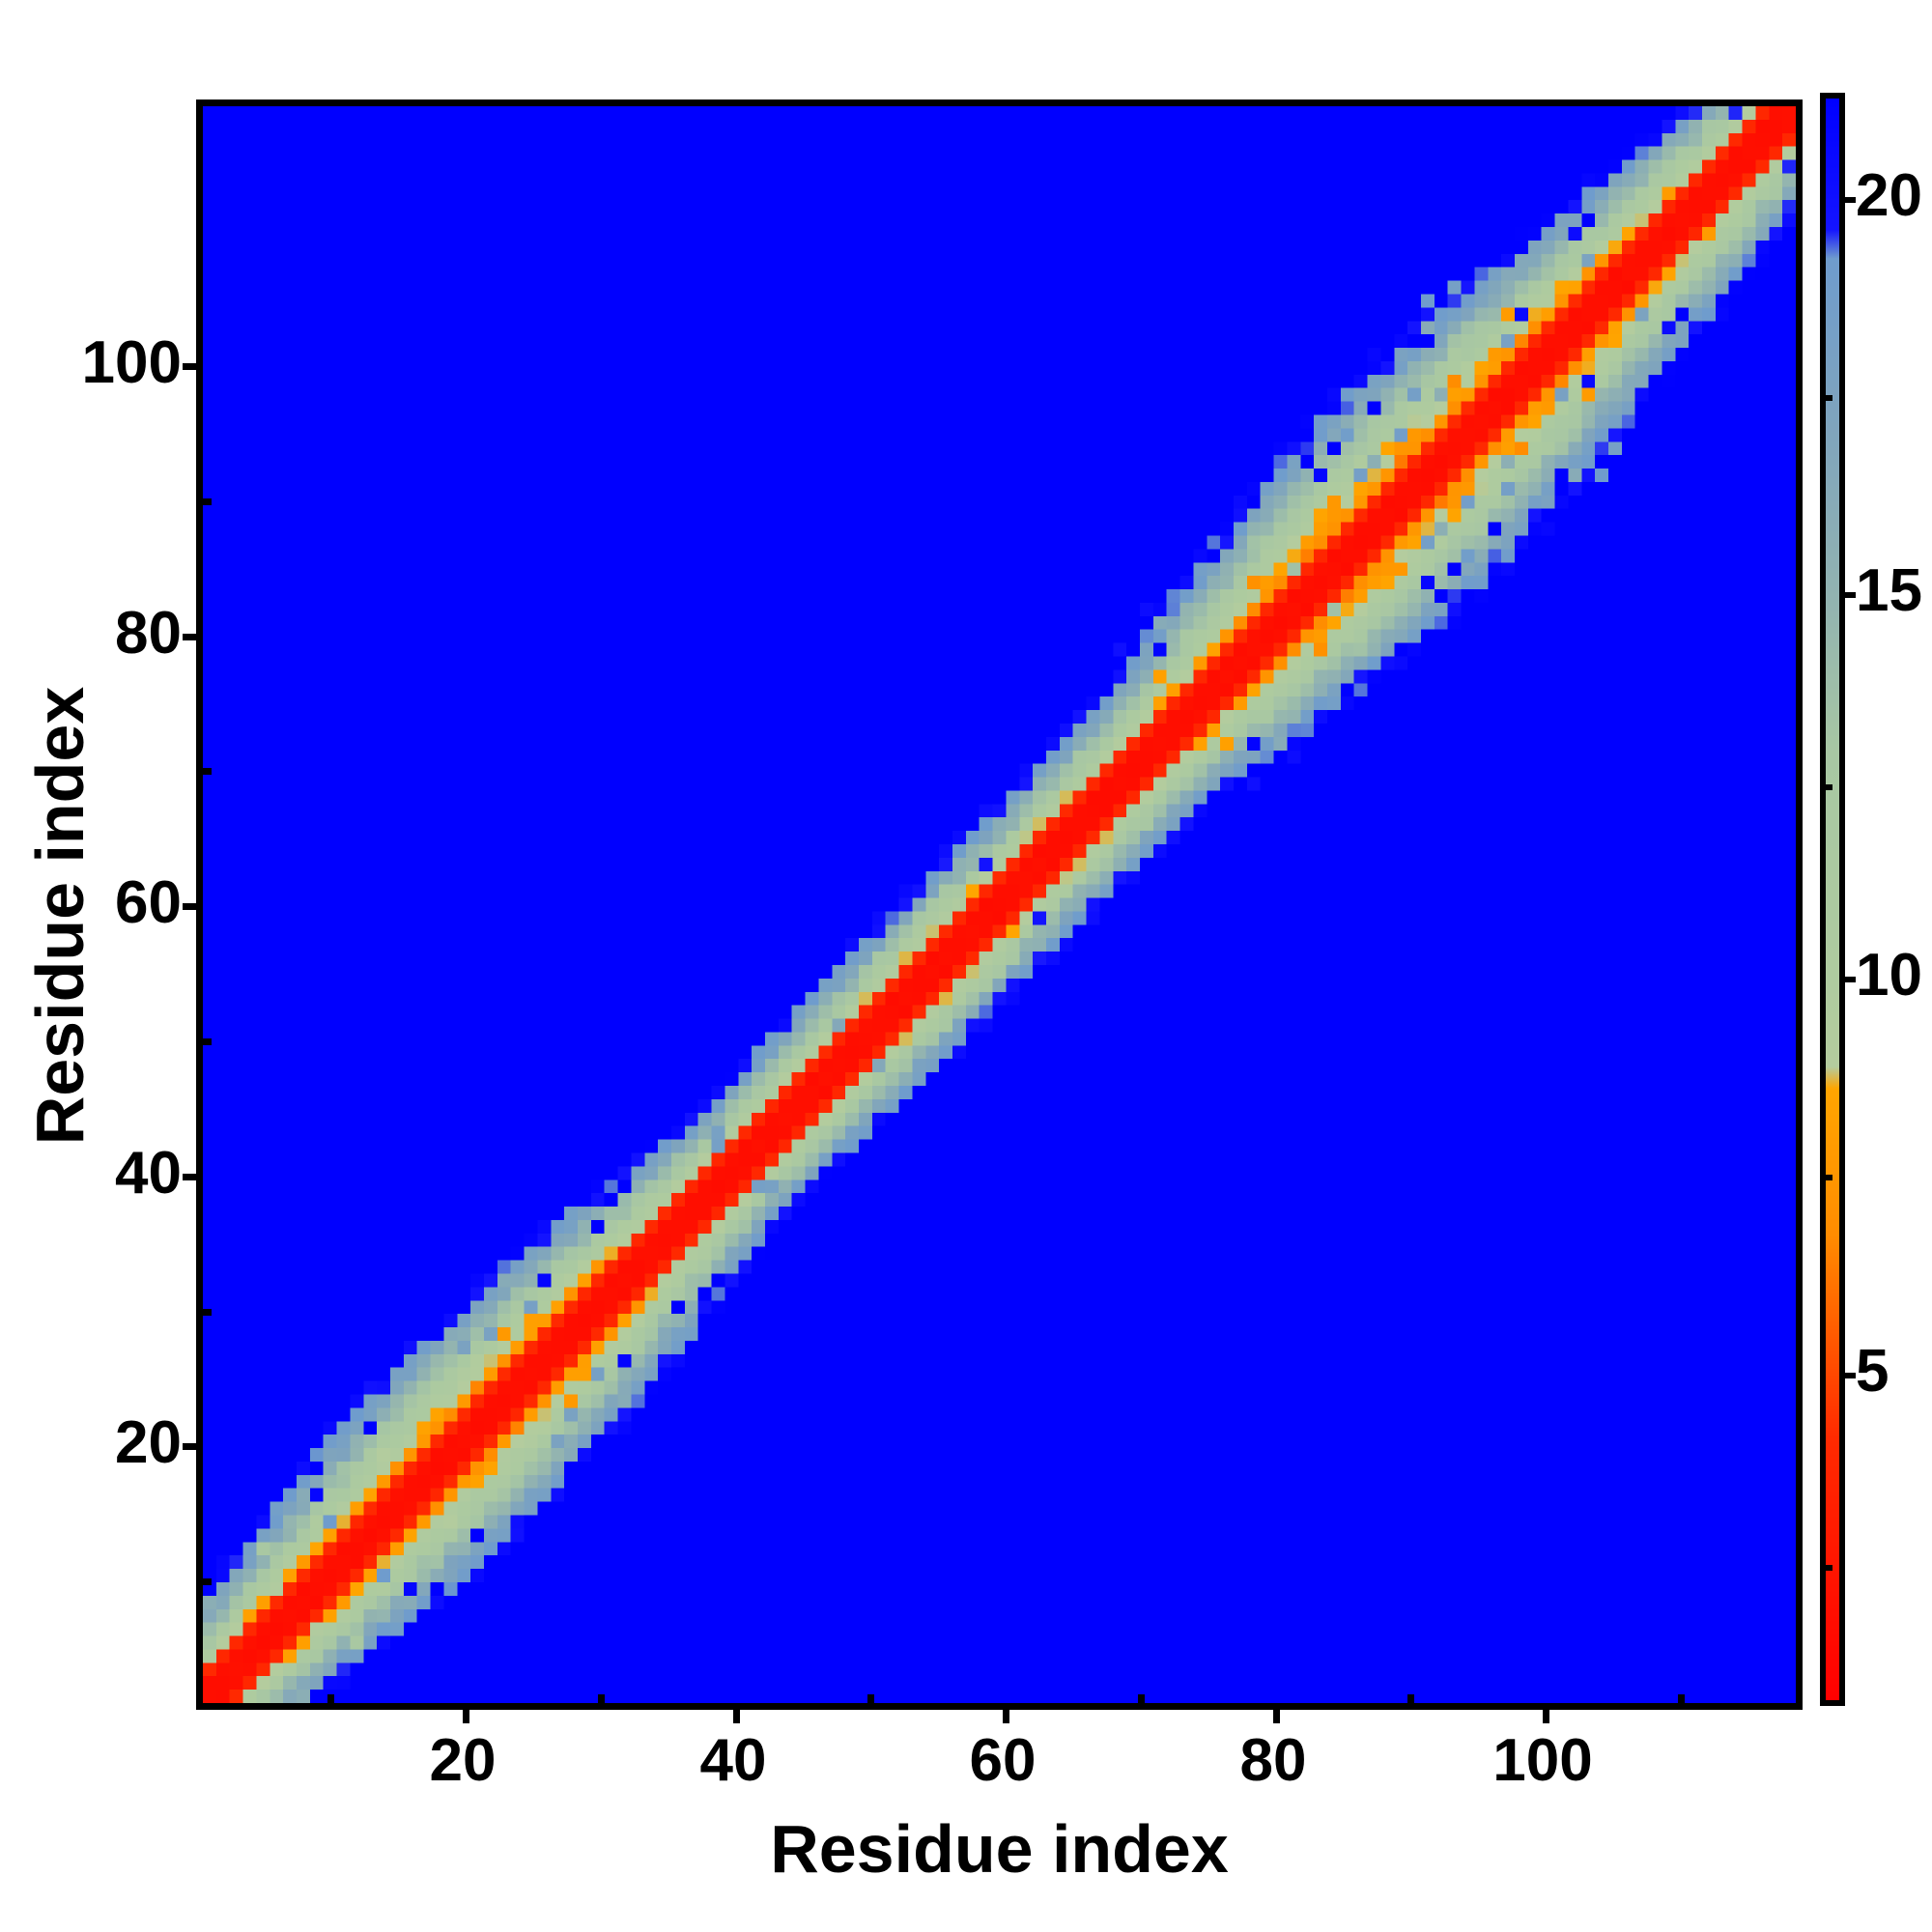 This screenshot has height=1932, width=1932. What do you see at coordinates (60, 916) in the screenshot?
I see `y-axis-title: Residue index` at bounding box center [60, 916].